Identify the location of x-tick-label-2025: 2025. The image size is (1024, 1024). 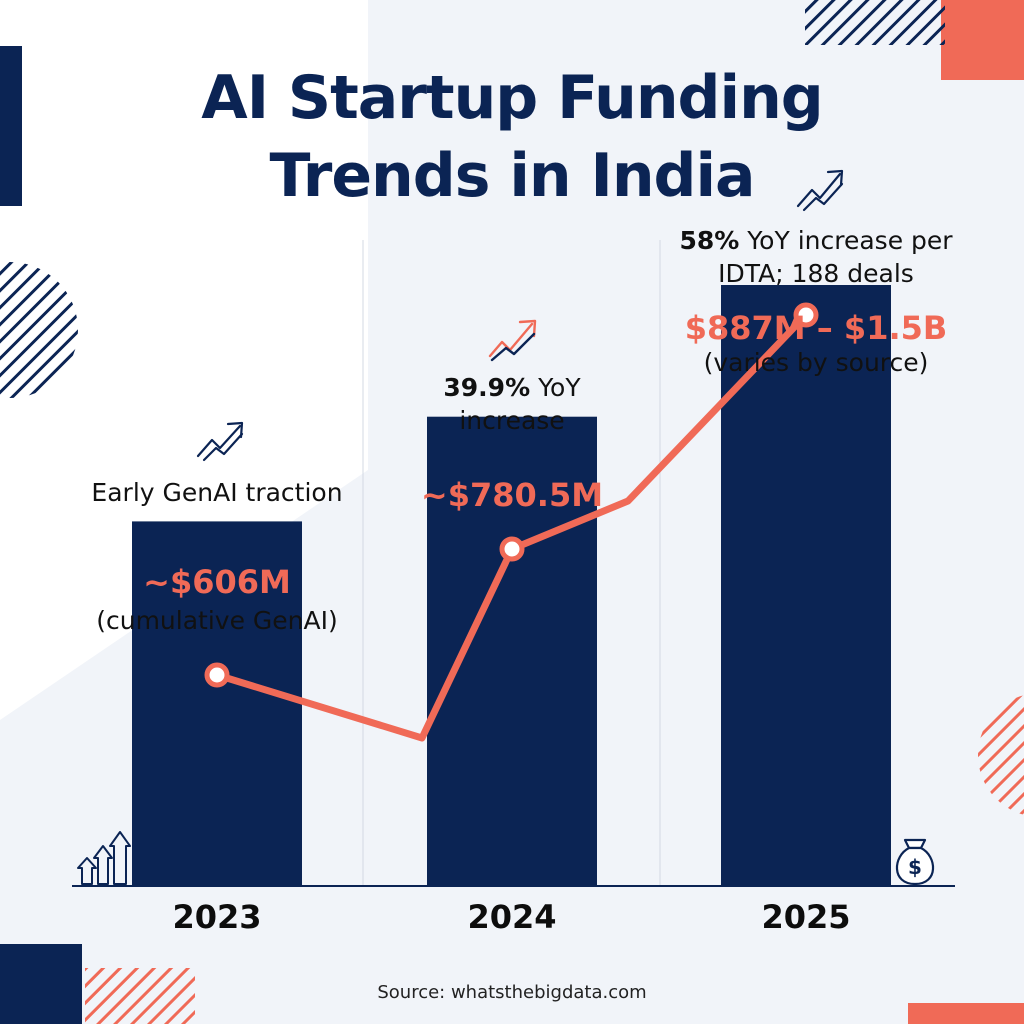
(806, 917).